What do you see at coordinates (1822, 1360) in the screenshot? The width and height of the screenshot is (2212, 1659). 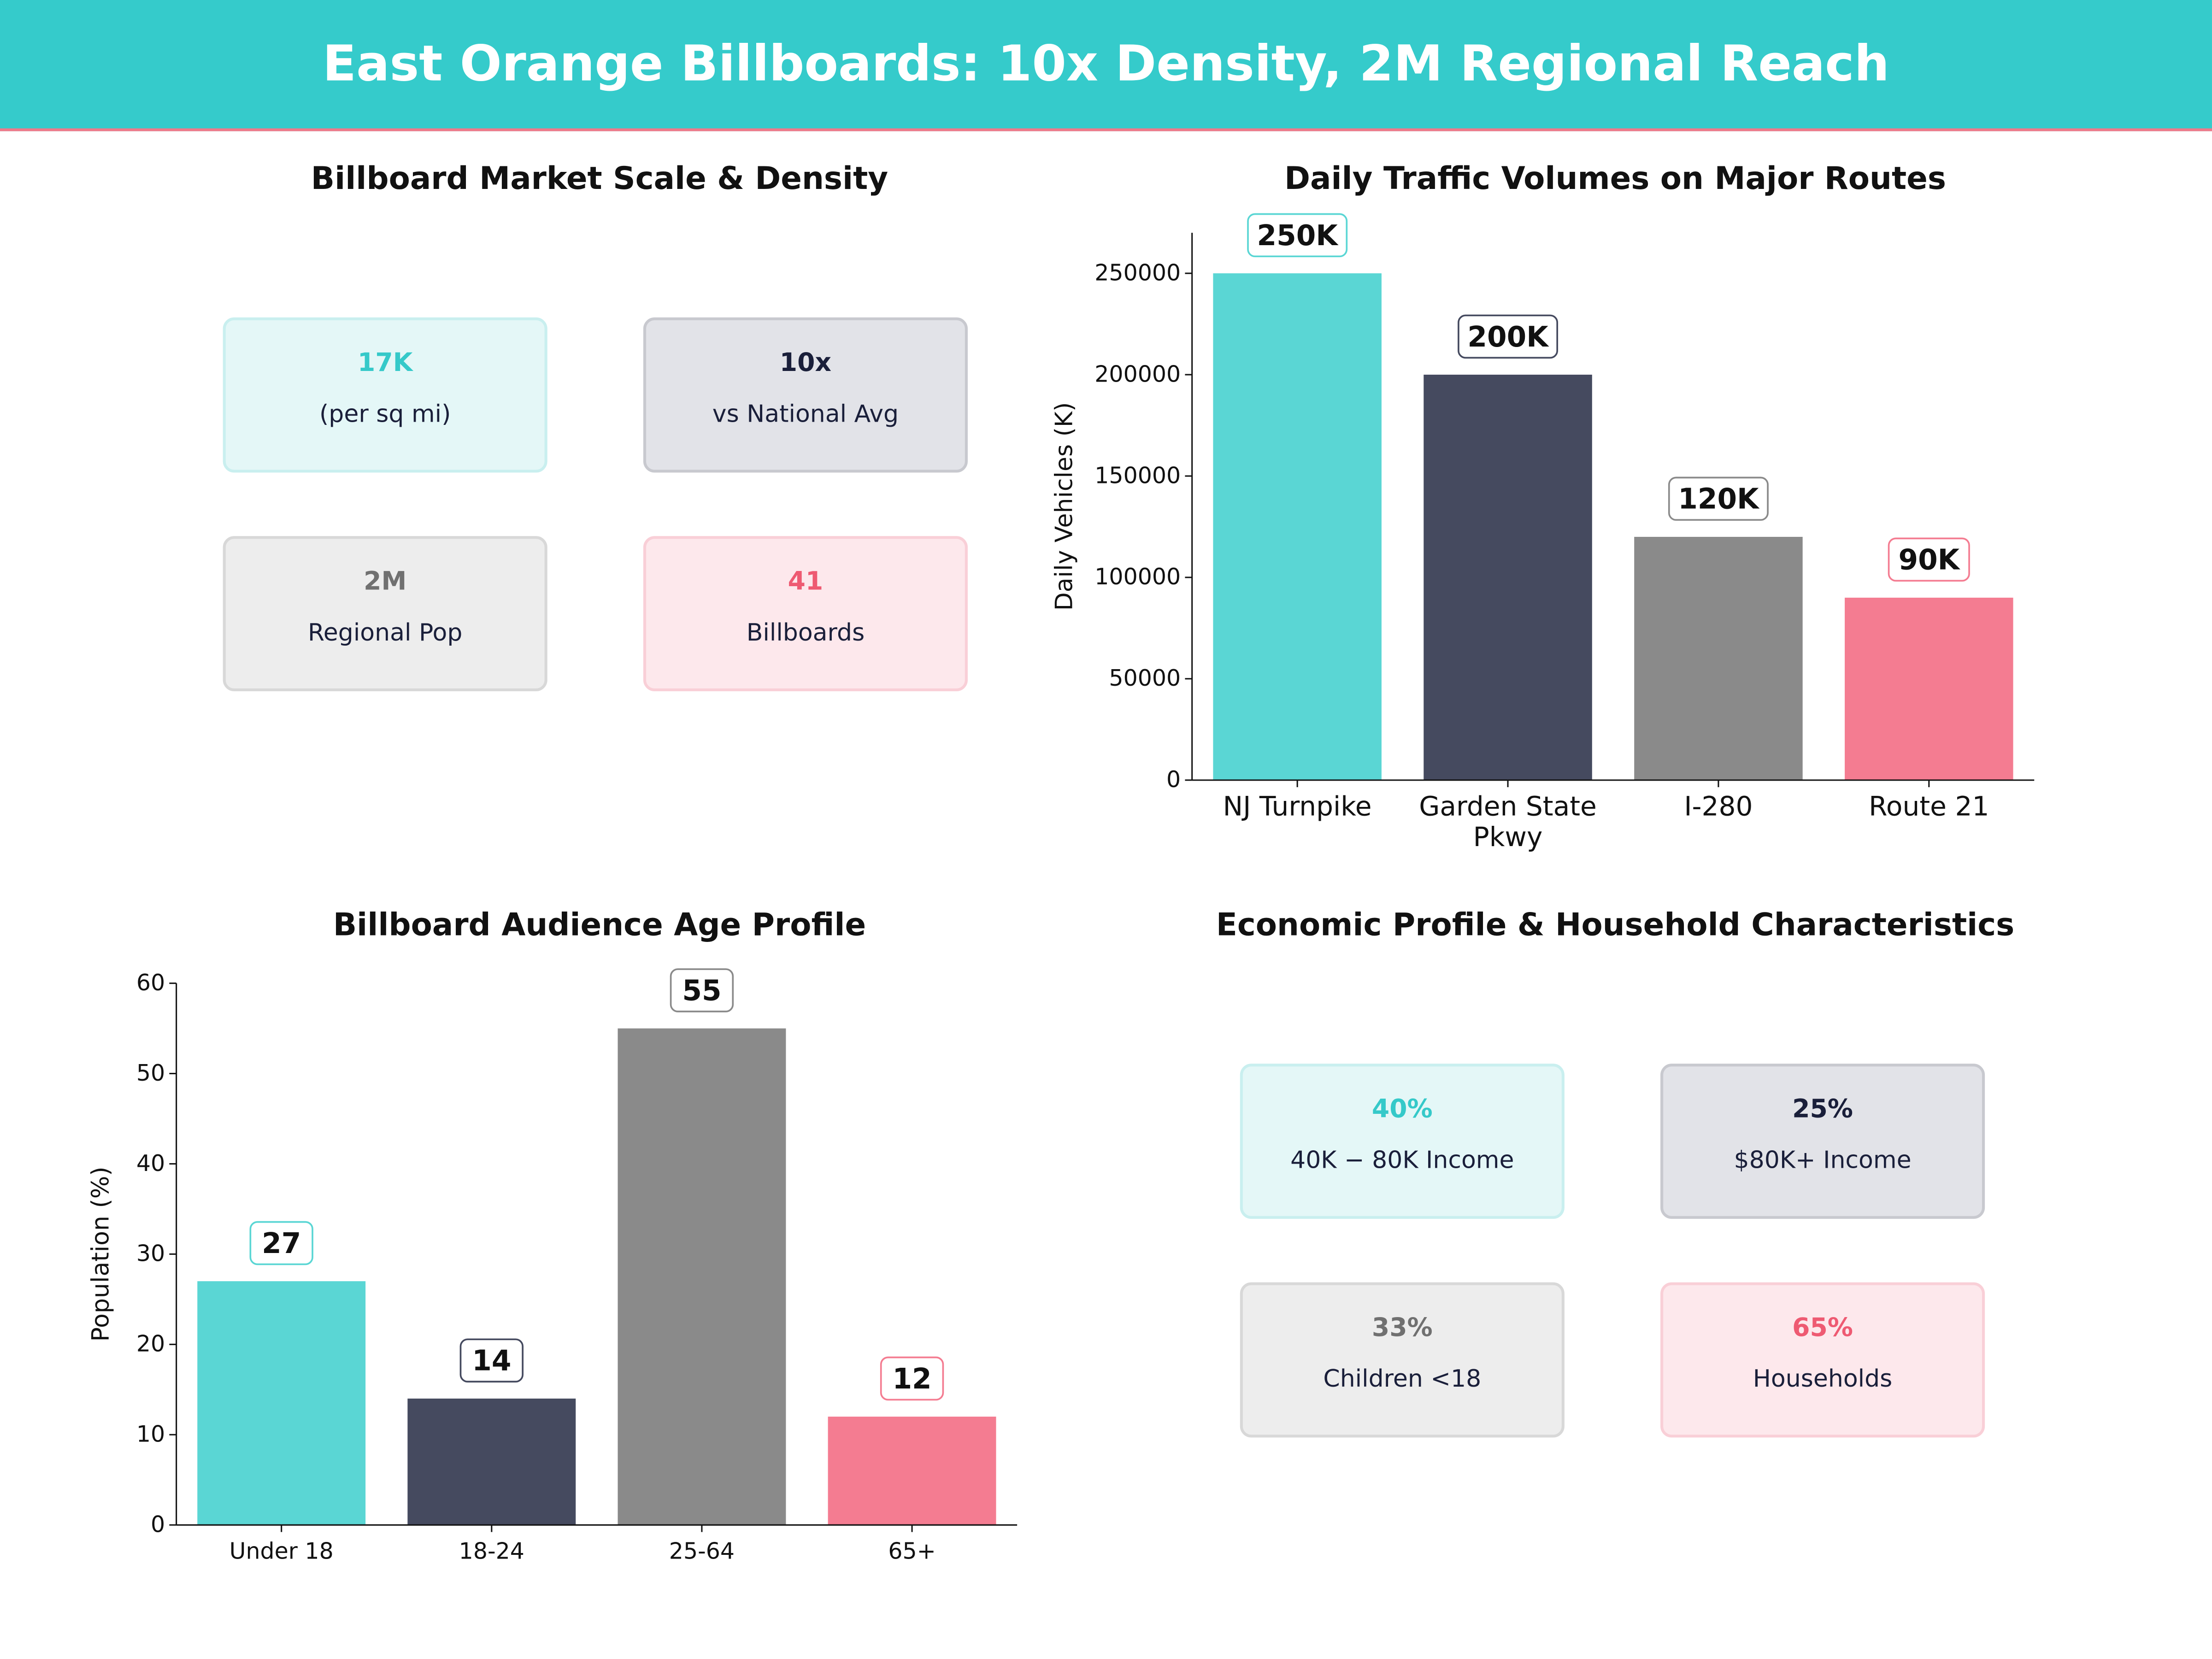 I see `stat-card: 65% Households` at bounding box center [1822, 1360].